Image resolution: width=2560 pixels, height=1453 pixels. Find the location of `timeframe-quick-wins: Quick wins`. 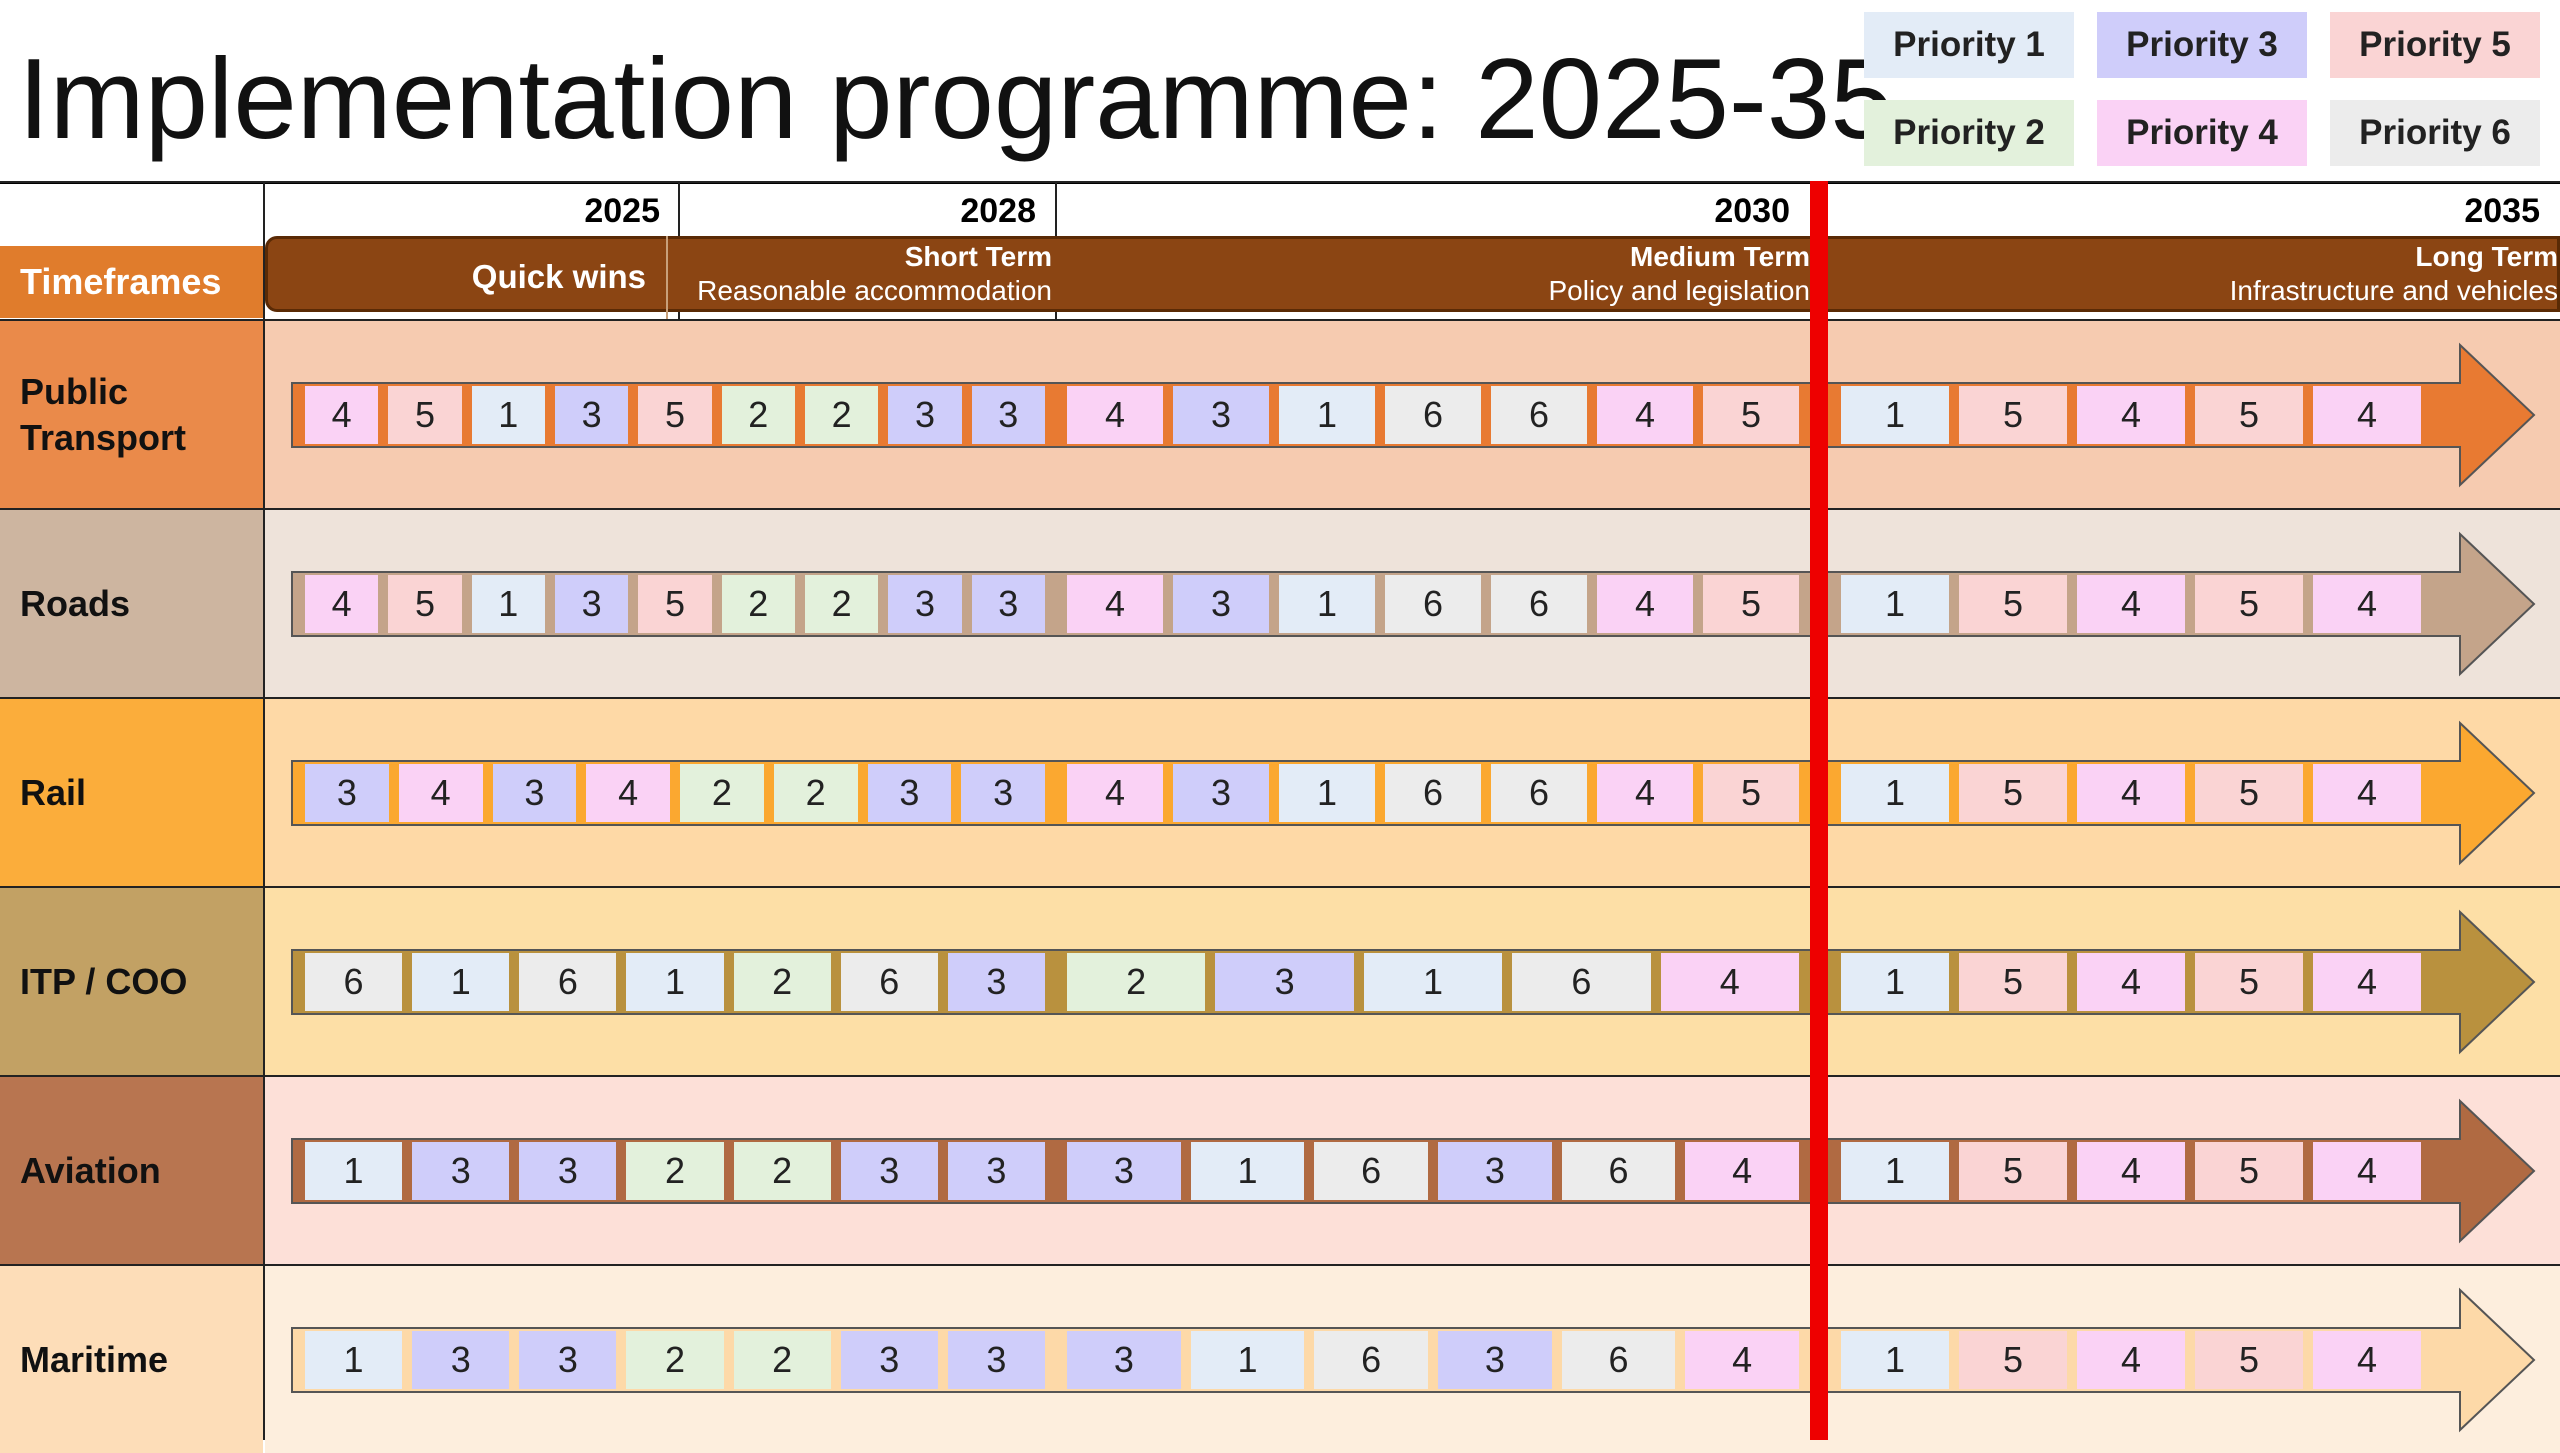

timeframe-quick-wins: Quick wins is located at coordinates (558, 276).